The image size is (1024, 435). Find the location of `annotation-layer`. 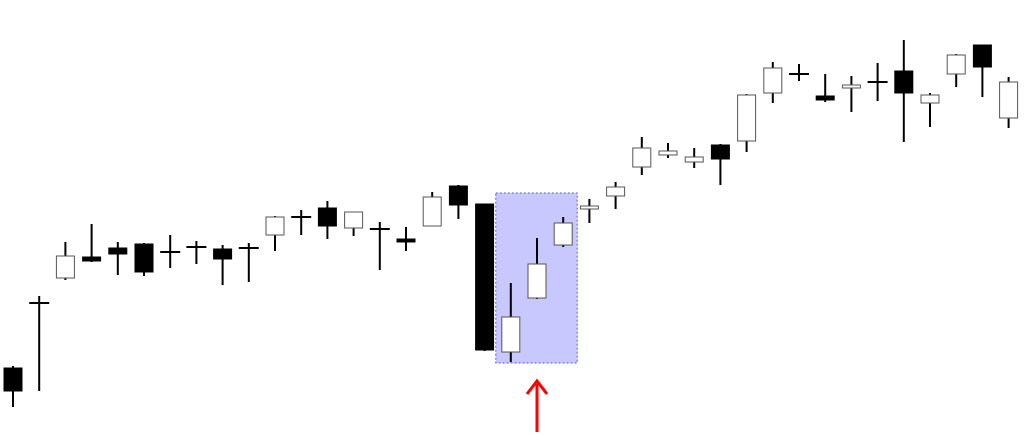

annotation-layer is located at coordinates (537, 405).